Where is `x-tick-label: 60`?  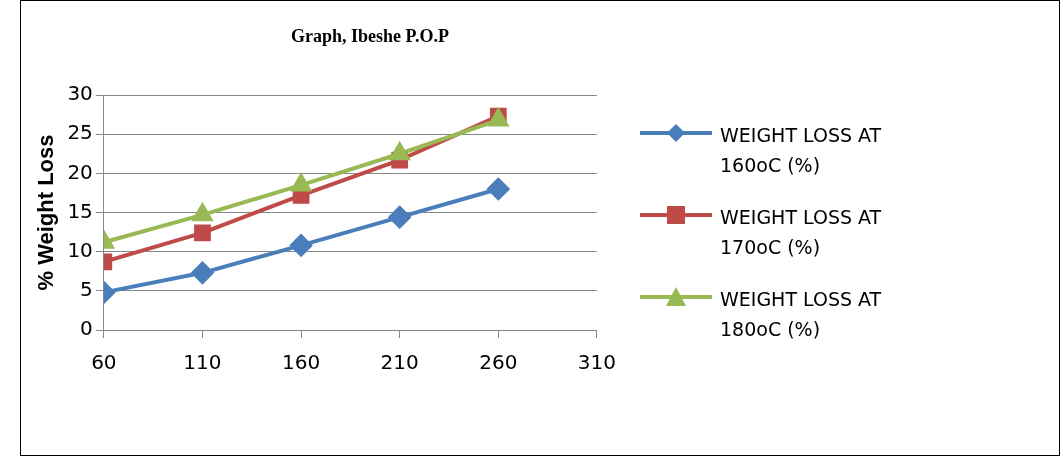
x-tick-label: 60 is located at coordinates (104, 362).